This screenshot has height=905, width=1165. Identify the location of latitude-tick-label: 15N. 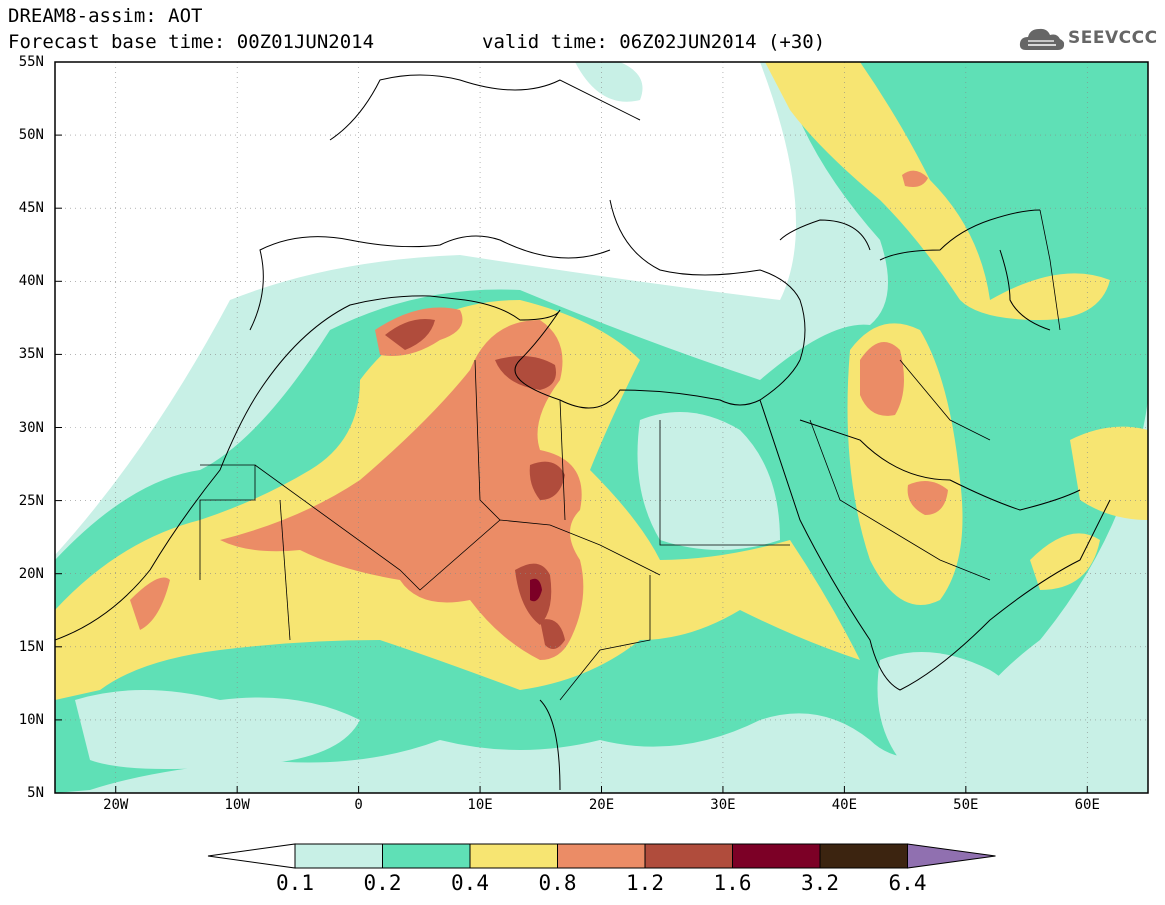
(31, 646).